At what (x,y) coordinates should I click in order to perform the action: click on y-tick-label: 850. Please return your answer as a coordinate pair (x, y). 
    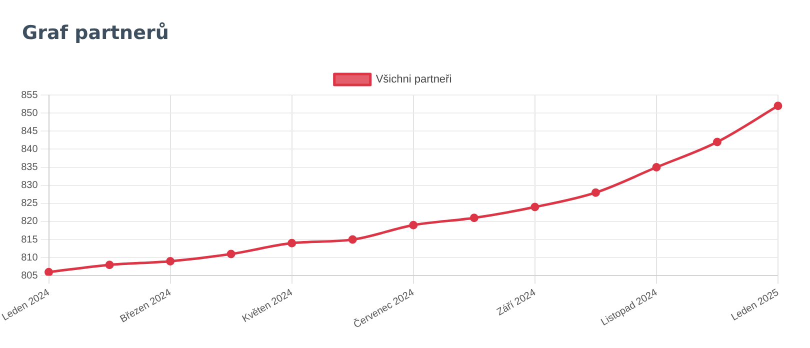
    Looking at the image, I should click on (29, 113).